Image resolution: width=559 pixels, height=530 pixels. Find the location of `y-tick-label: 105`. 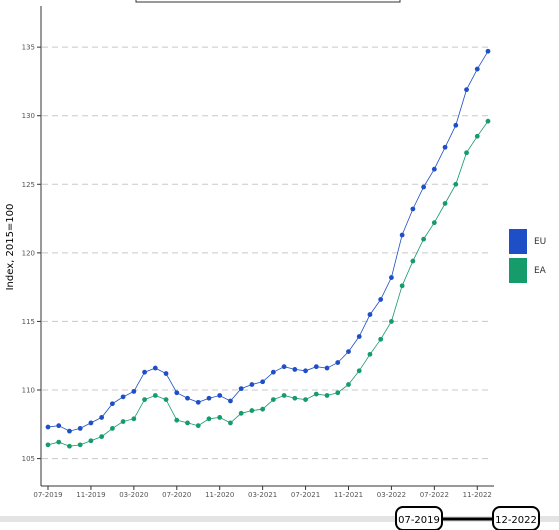

y-tick-label: 105 is located at coordinates (28, 459).